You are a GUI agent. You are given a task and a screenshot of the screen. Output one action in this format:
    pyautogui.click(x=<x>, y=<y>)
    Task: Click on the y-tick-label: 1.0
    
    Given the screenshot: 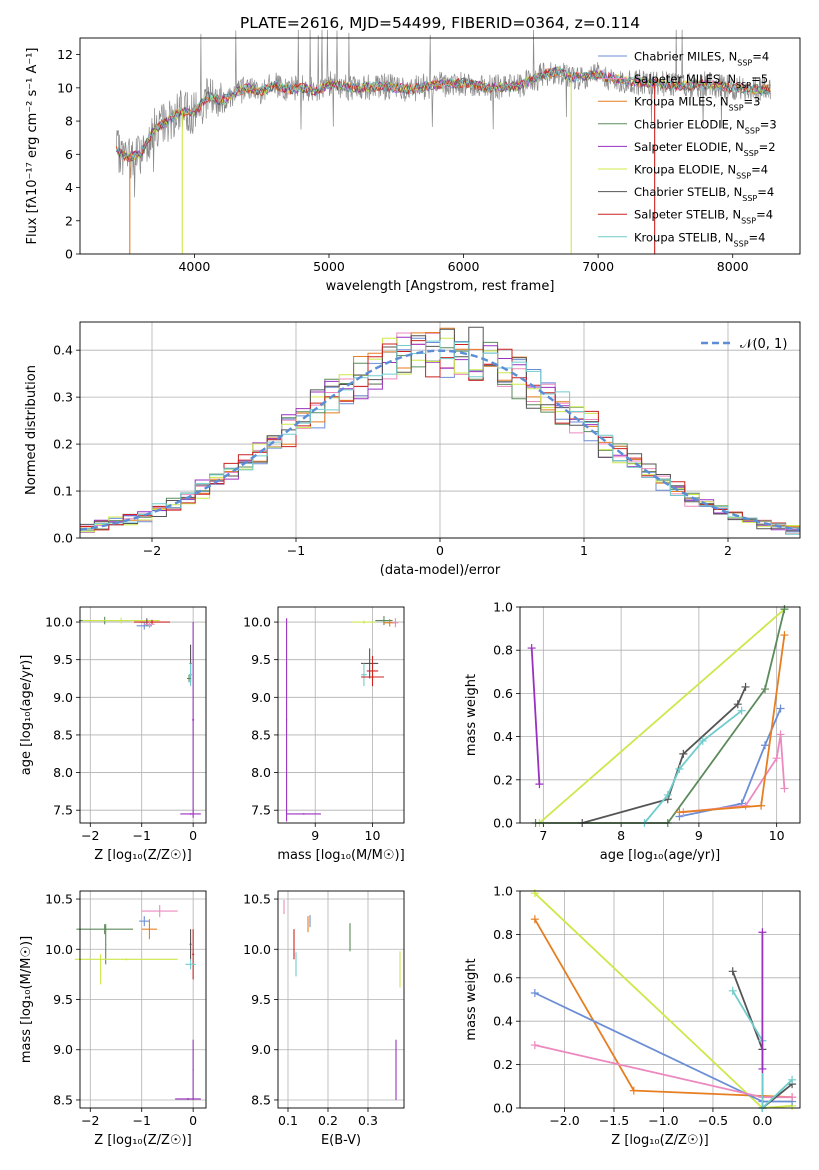 What is the action you would take?
    pyautogui.click(x=503, y=607)
    